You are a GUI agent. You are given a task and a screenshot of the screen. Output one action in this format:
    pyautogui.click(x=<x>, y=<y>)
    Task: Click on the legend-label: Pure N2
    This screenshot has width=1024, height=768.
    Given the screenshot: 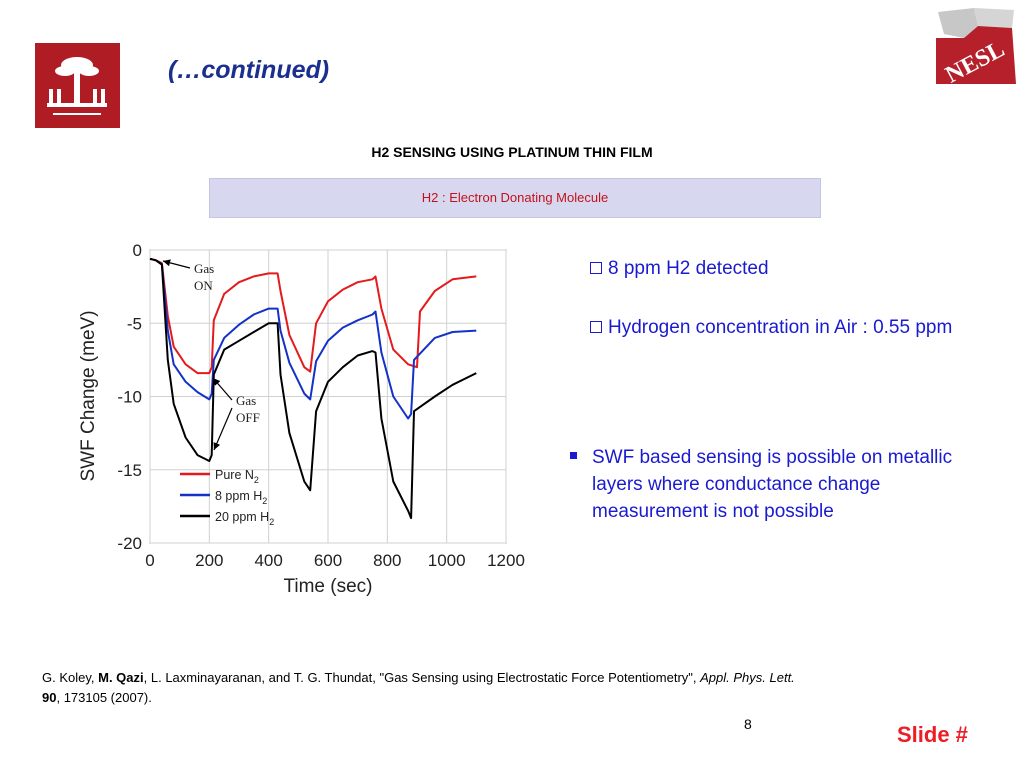 What is the action you would take?
    pyautogui.click(x=237, y=476)
    